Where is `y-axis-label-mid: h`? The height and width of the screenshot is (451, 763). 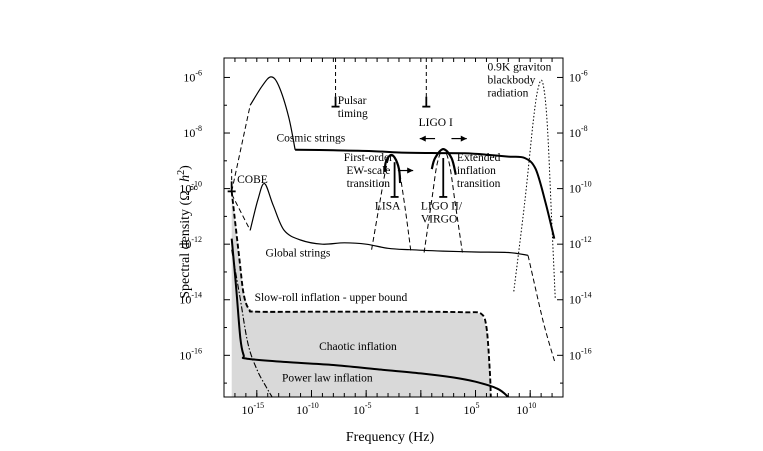 y-axis-label-mid: h is located at coordinates (185, 180).